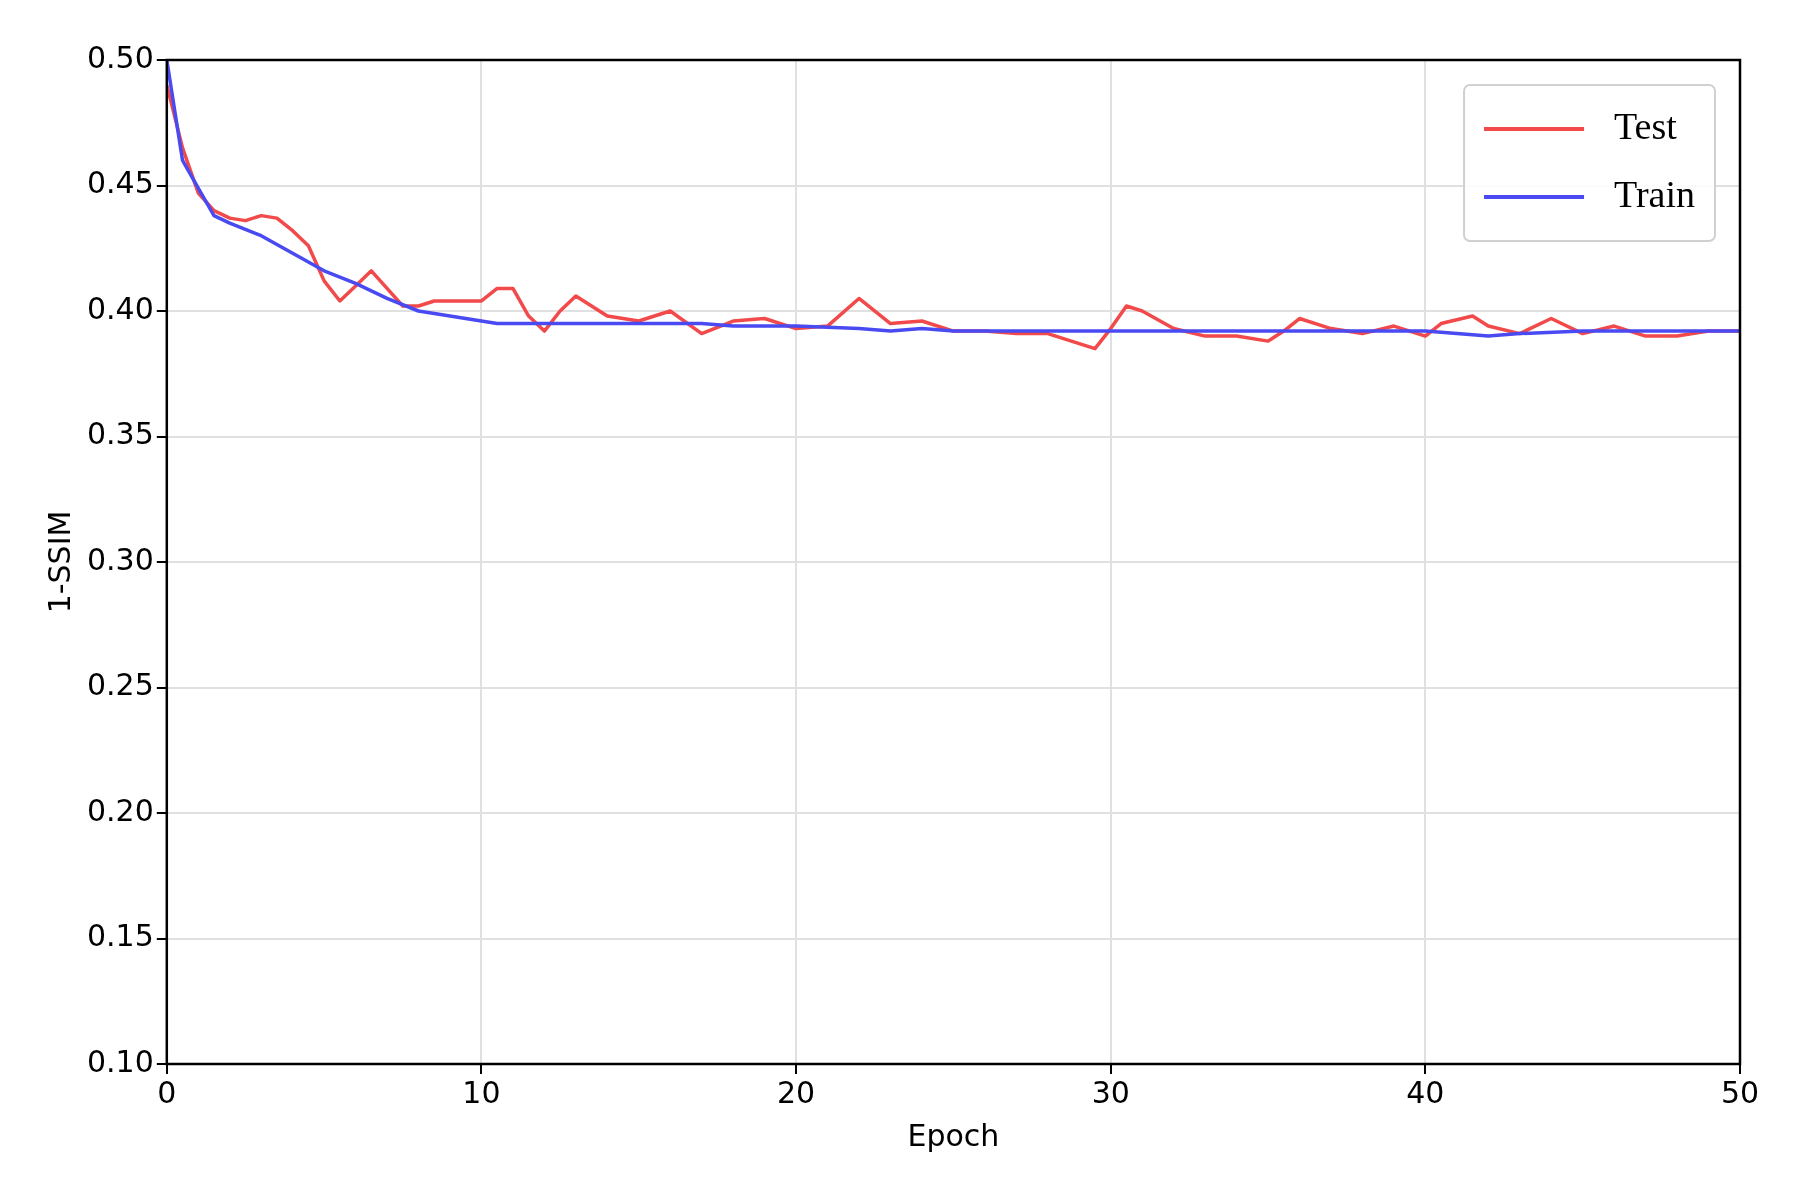 The width and height of the screenshot is (1800, 1200). Describe the element at coordinates (120, 1061) in the screenshot. I see `y-tick-label: 0.10` at that location.